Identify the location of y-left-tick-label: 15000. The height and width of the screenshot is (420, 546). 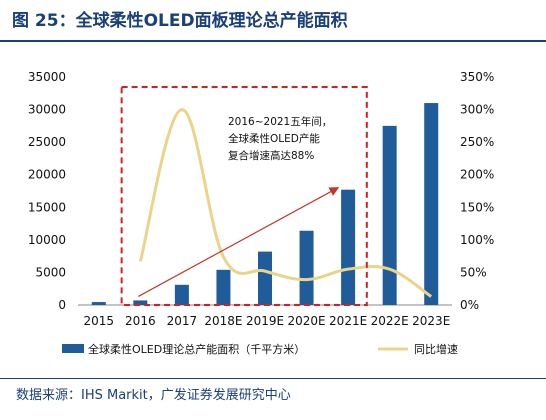
(47, 207).